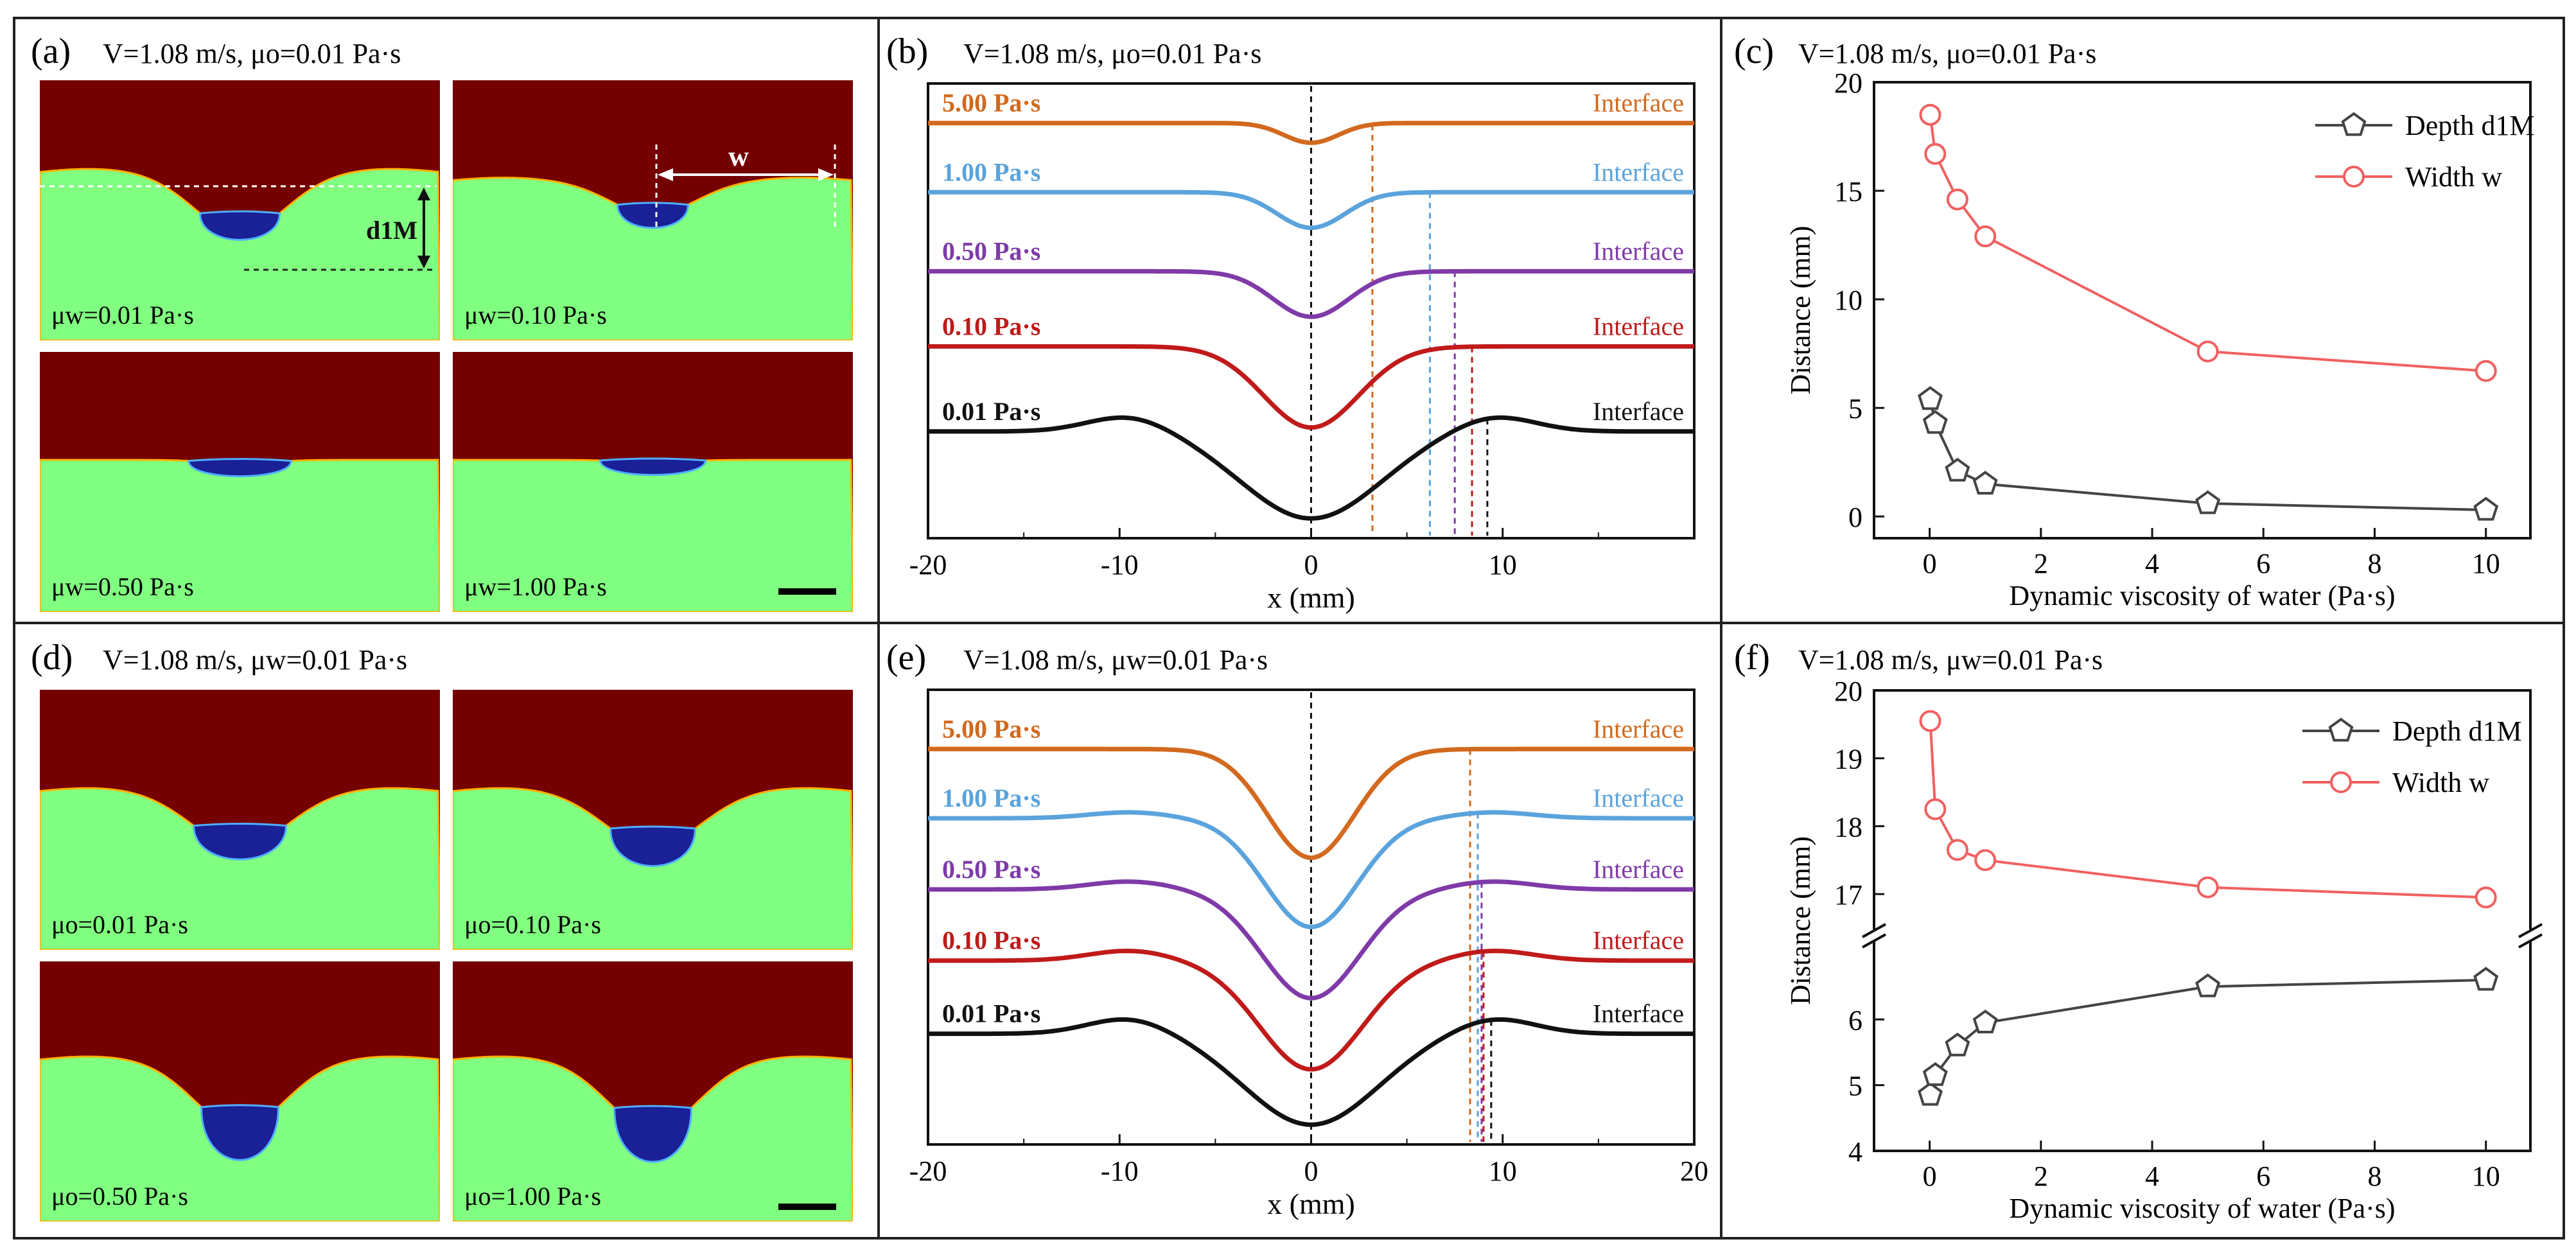  What do you see at coordinates (119, 1196) in the screenshot?
I see `image-label: μo=0.50 Pa·s` at bounding box center [119, 1196].